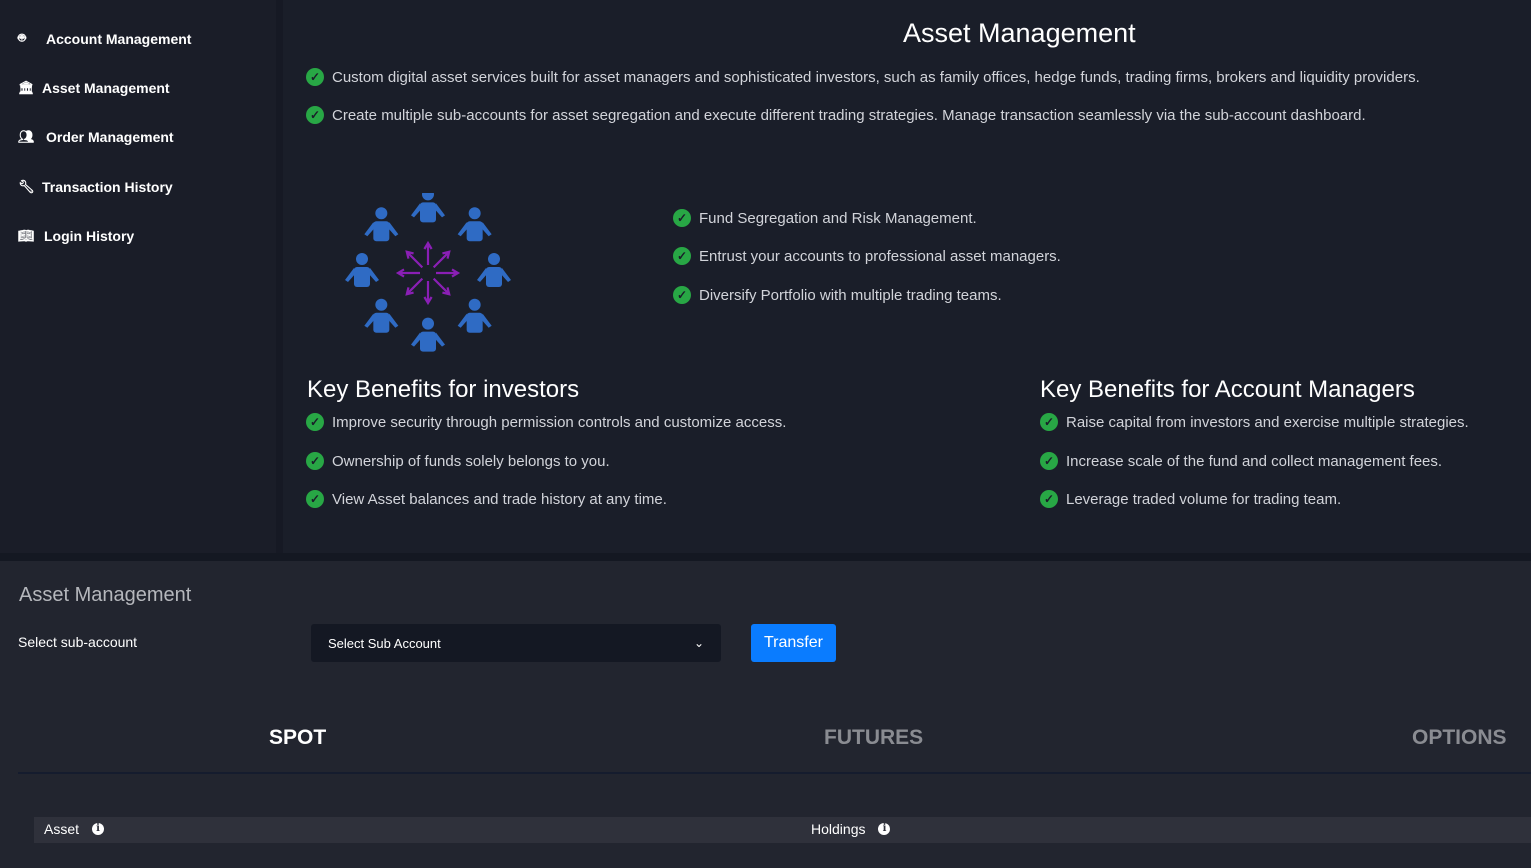  What do you see at coordinates (698, 643) in the screenshot?
I see `chevron-down-icon: ⌄` at bounding box center [698, 643].